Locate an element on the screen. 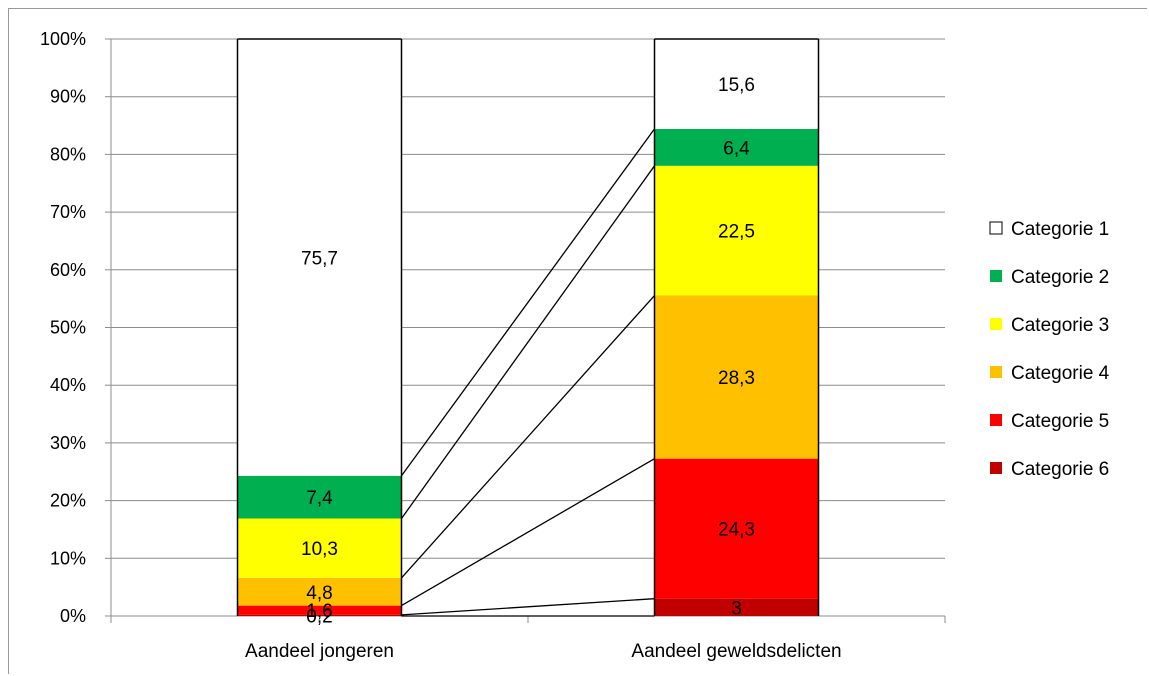 The width and height of the screenshot is (1149, 676). y-tick-label: 30% is located at coordinates (68, 443).